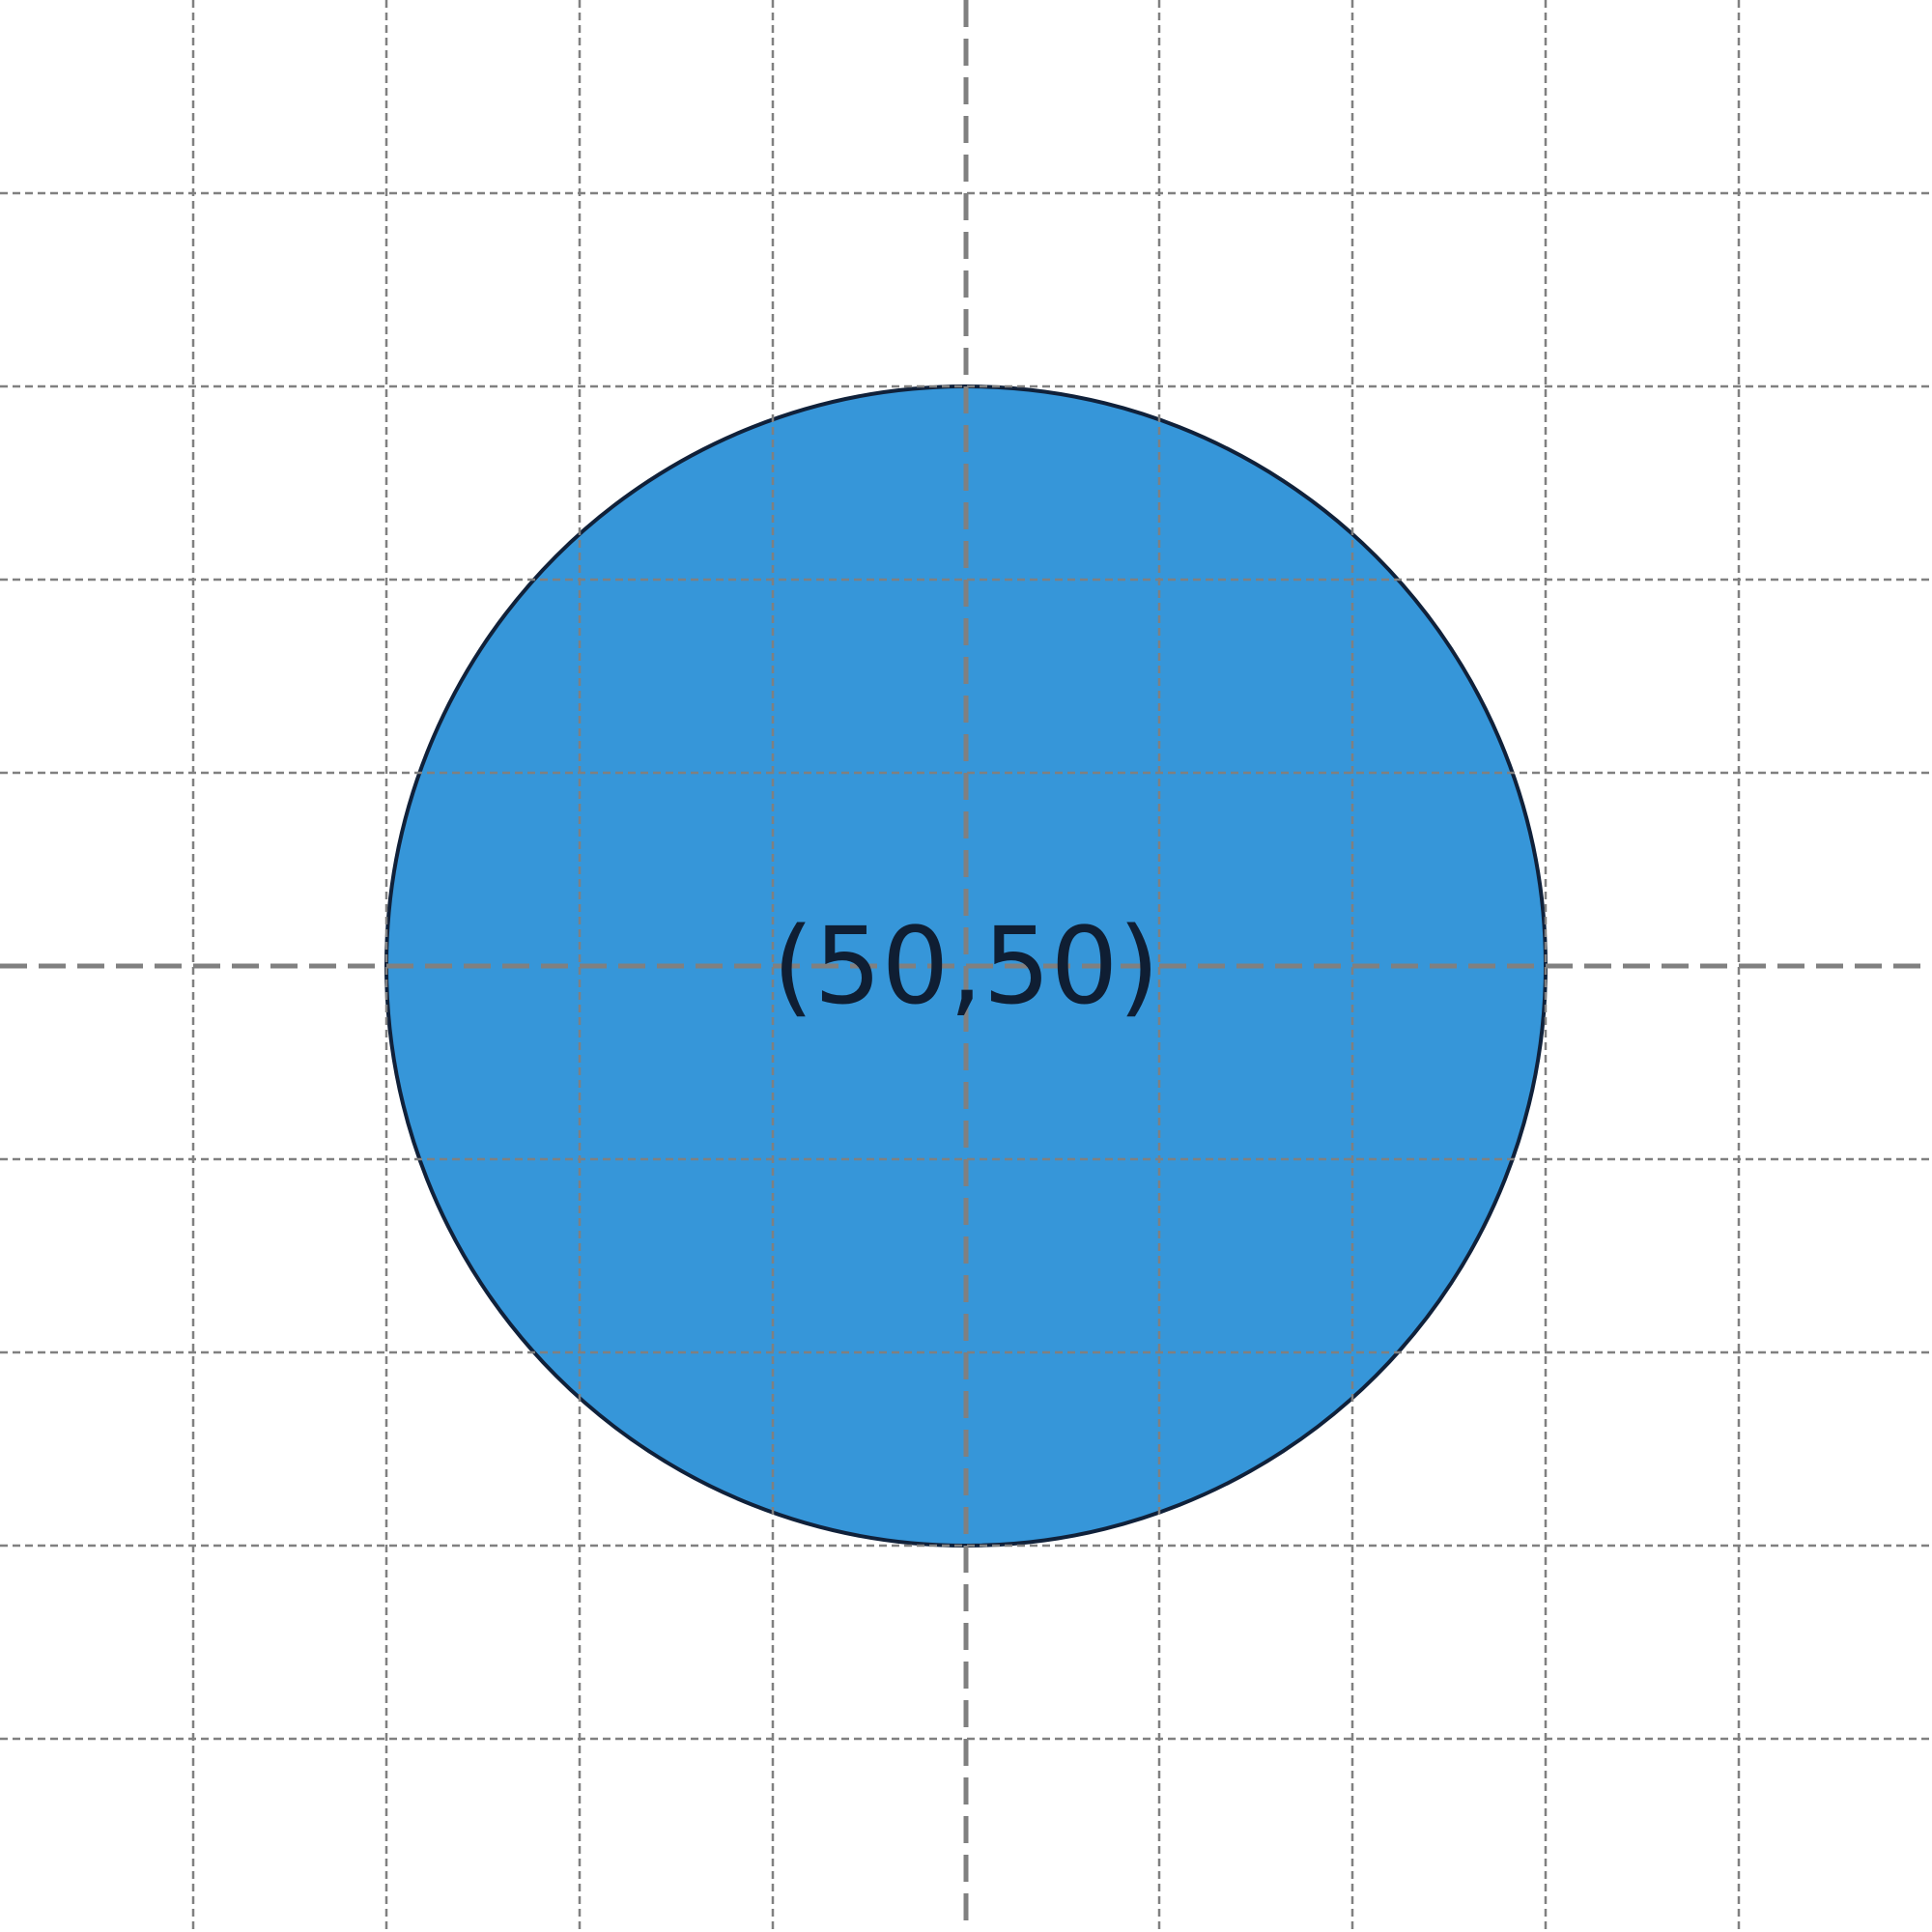 Image resolution: width=1932 pixels, height=1932 pixels. I want to click on circle-center-label: (50,50), so click(966, 966).